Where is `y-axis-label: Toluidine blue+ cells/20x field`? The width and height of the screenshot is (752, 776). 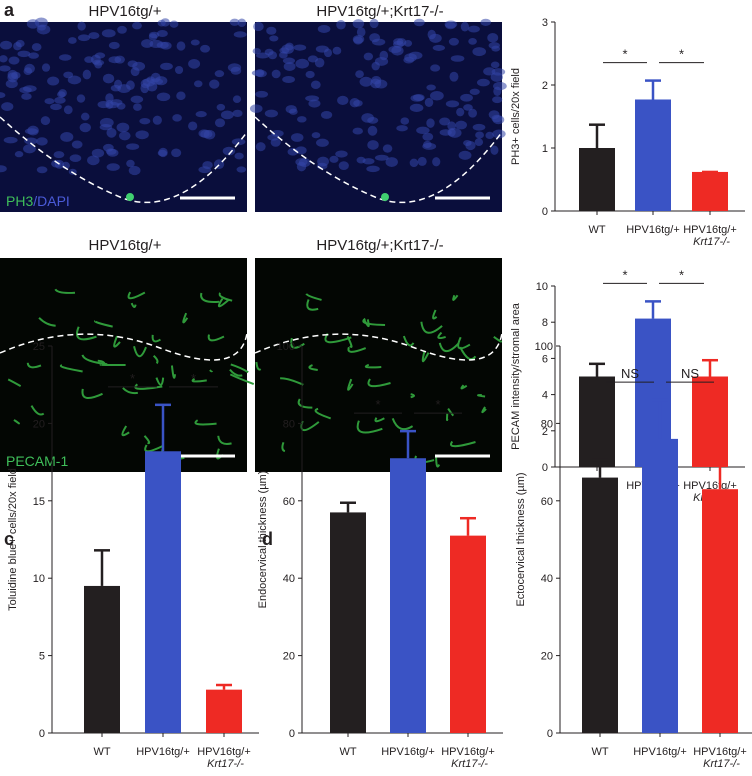
y-axis-label: Toluidine blue+ cells/20x field is located at coordinates (13, 539).